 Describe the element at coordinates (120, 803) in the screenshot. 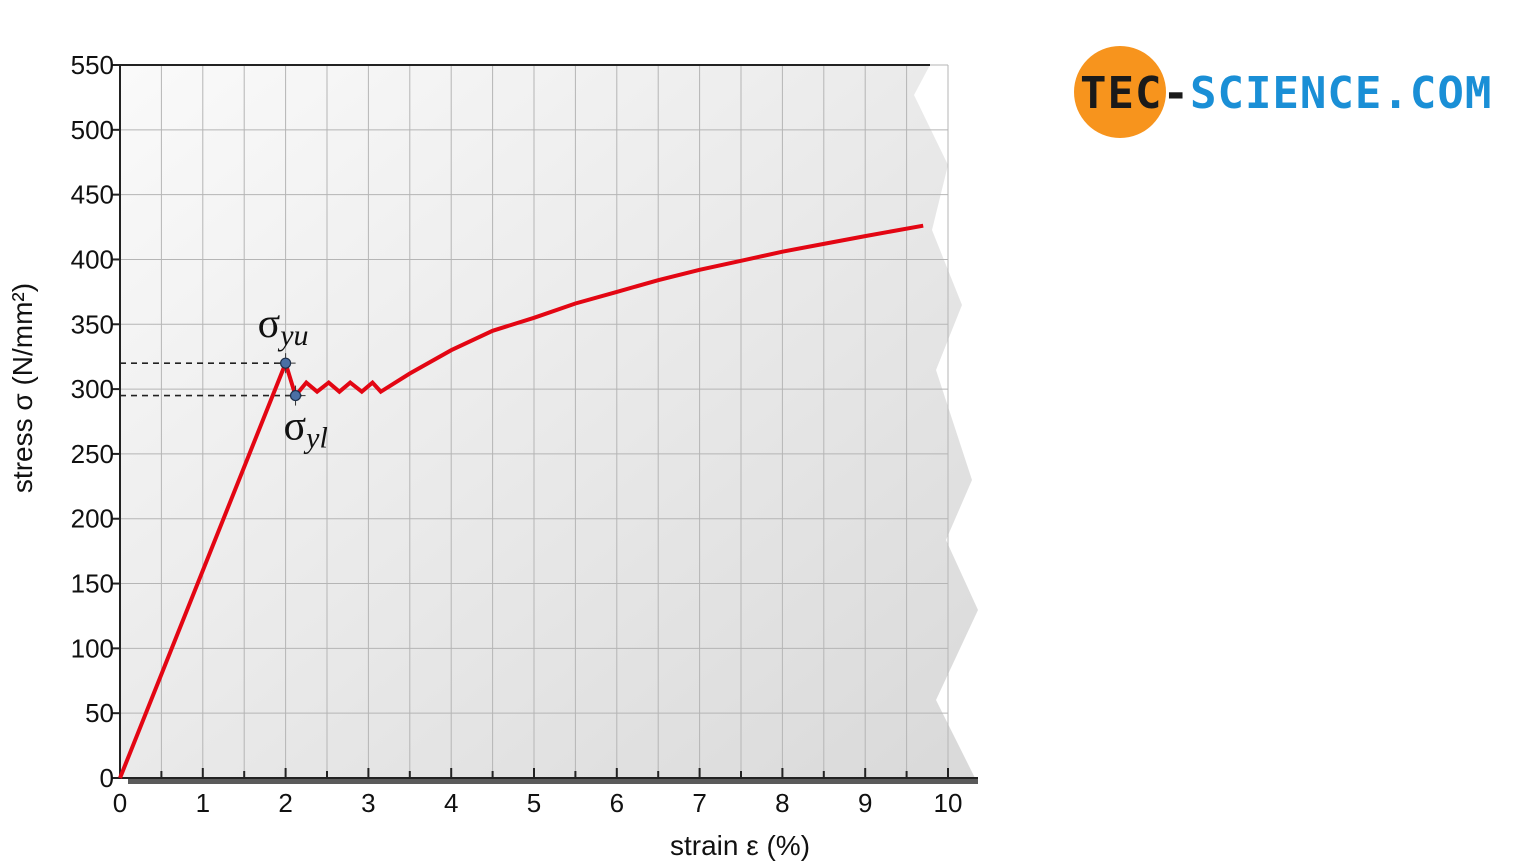

I see `x-tick-label: 0` at that location.